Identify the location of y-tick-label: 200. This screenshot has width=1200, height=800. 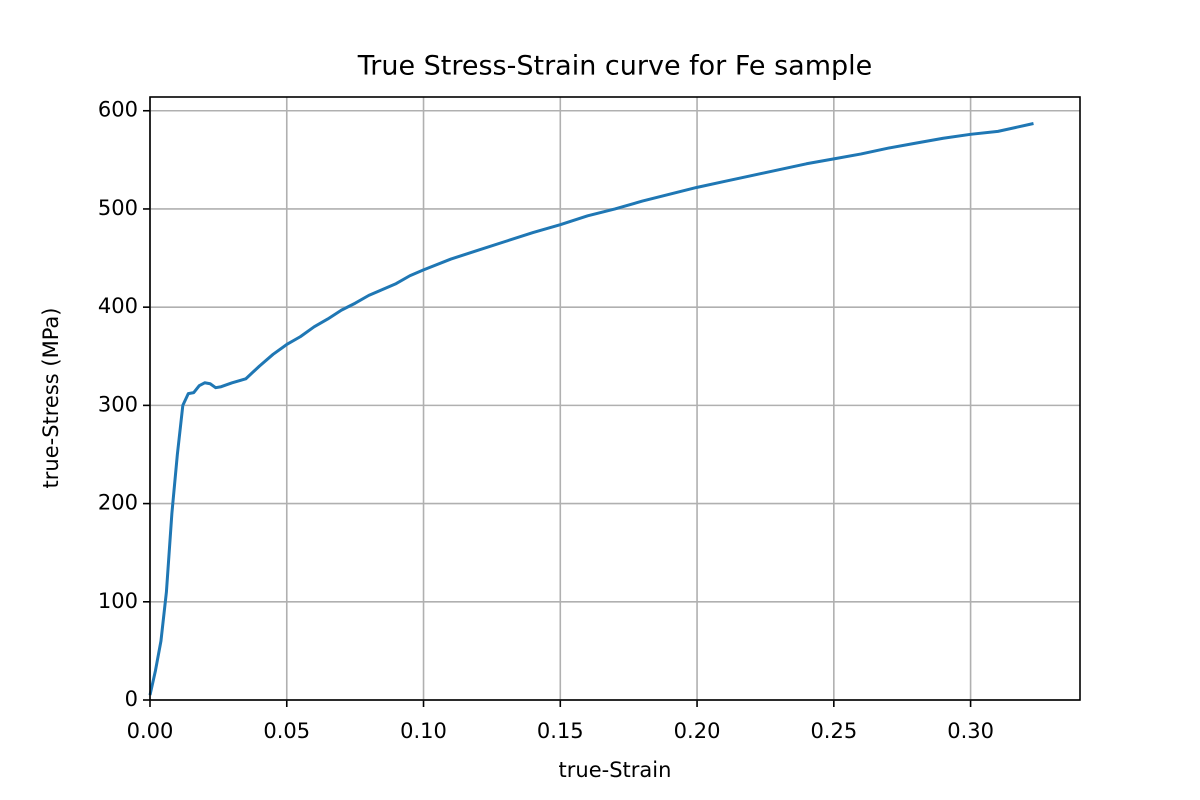
(118, 503).